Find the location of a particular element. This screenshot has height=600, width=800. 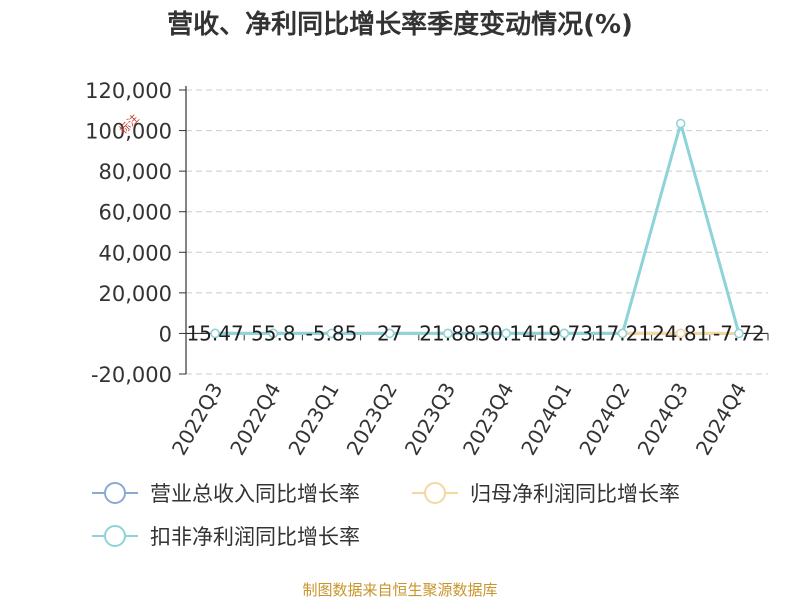

chart-title: 营收、净利同比增长率季度变动情况(%) is located at coordinates (400, 24).